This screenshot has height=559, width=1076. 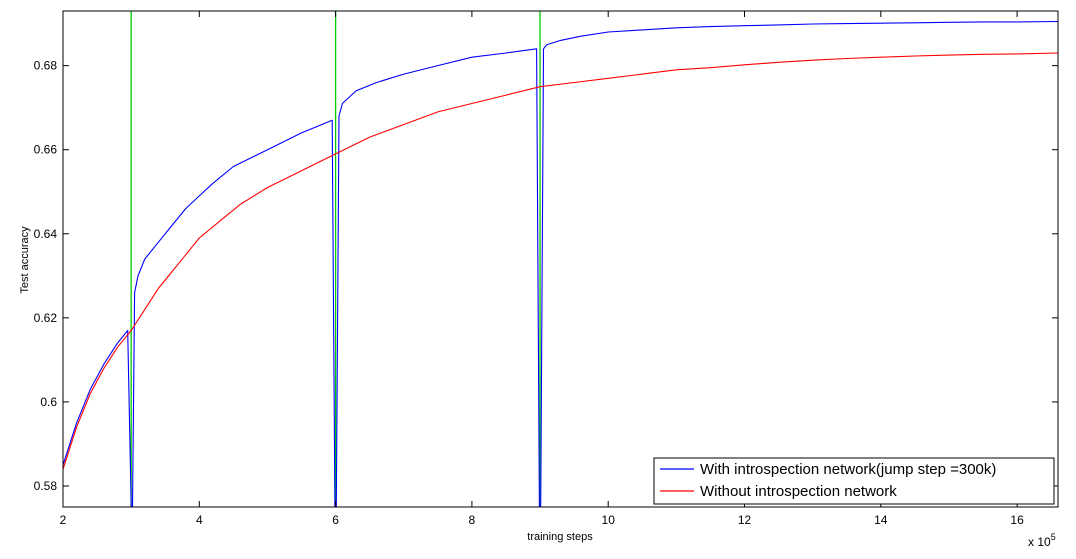 What do you see at coordinates (46, 318) in the screenshot?
I see `y-tick-label-2: 0.62` at bounding box center [46, 318].